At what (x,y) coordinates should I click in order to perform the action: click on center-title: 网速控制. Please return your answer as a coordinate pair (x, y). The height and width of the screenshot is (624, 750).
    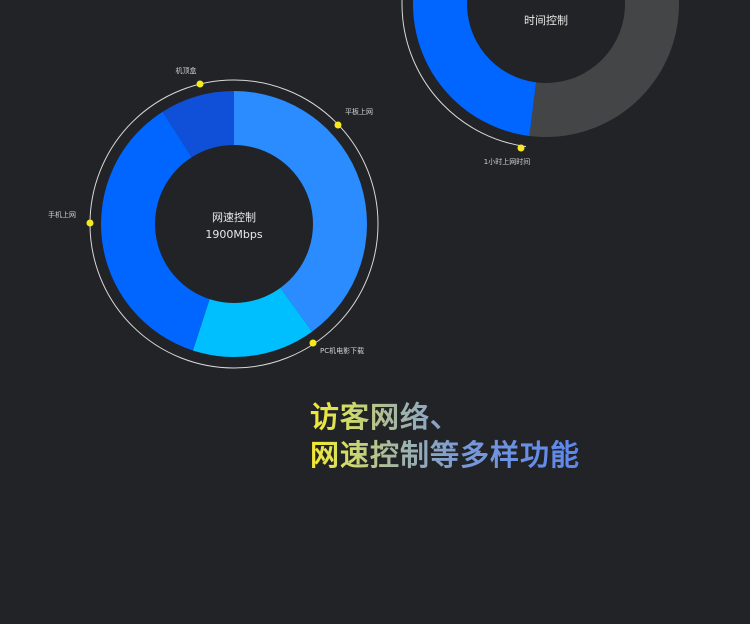
    Looking at the image, I should click on (234, 217).